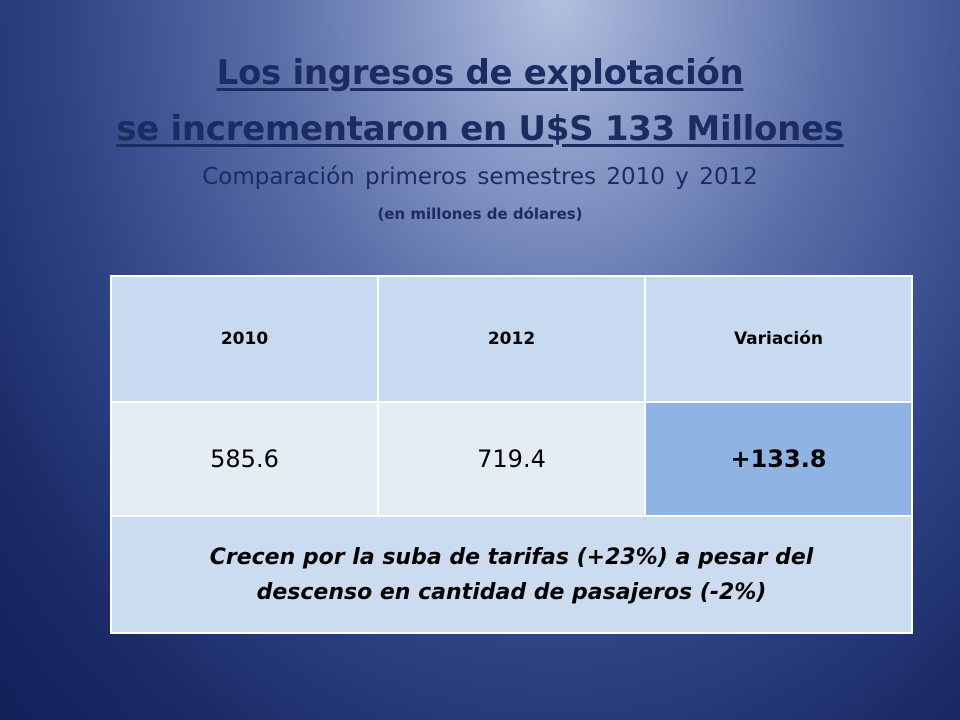  Describe the element at coordinates (480, 73) in the screenshot. I see `slide-title-line1: Los ingresos de explotación` at that location.